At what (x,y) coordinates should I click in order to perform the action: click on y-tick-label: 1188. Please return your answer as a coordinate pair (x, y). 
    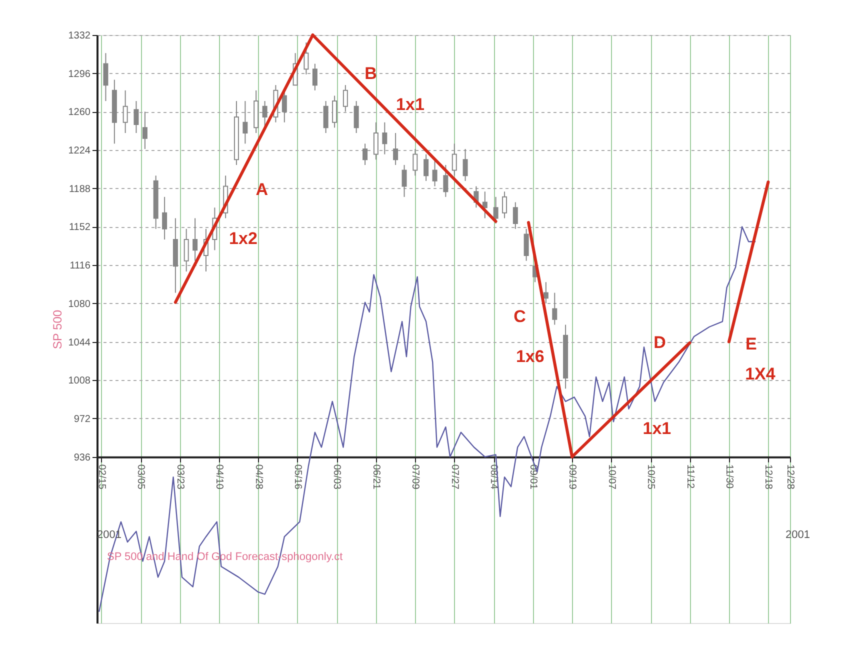
    Looking at the image, I should click on (79, 189).